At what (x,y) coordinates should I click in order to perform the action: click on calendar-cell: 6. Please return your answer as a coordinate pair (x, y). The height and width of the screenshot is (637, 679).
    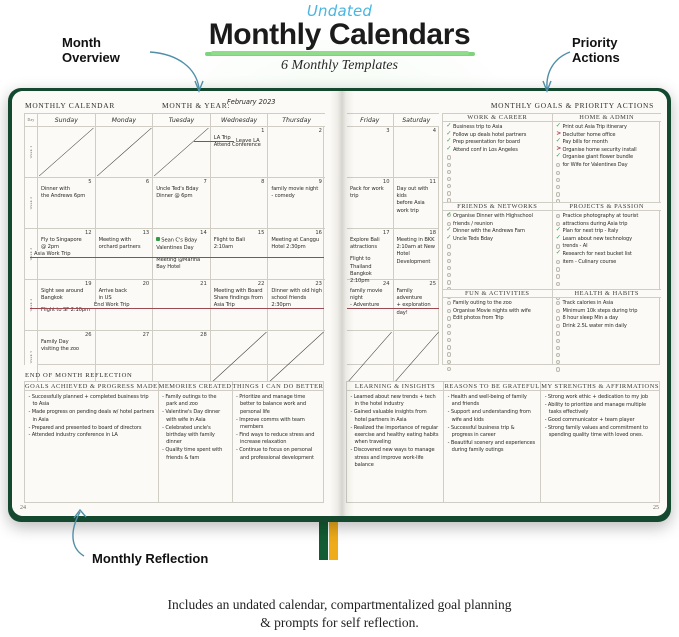
    Looking at the image, I should click on (125, 203).